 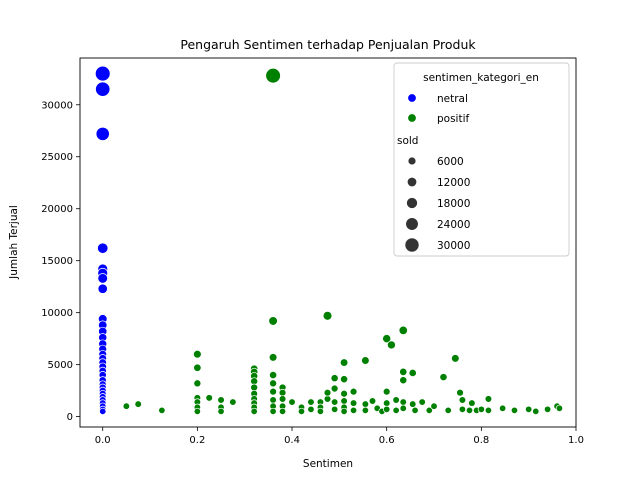 I want to click on legend-marker-netral, so click(x=412, y=98).